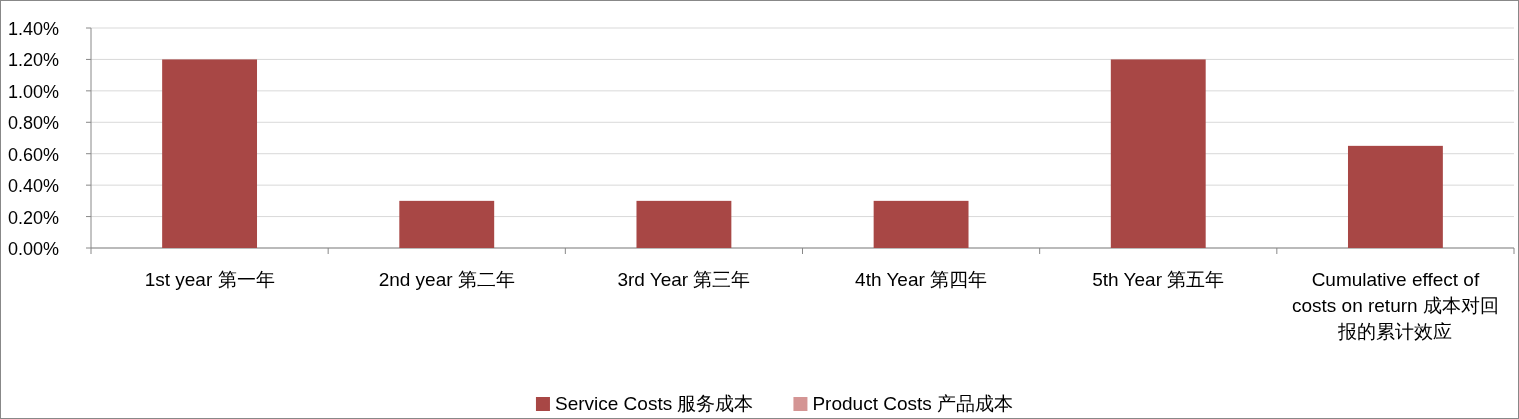  Describe the element at coordinates (34, 91) in the screenshot. I see `y-tick-label: 1.00%` at that location.